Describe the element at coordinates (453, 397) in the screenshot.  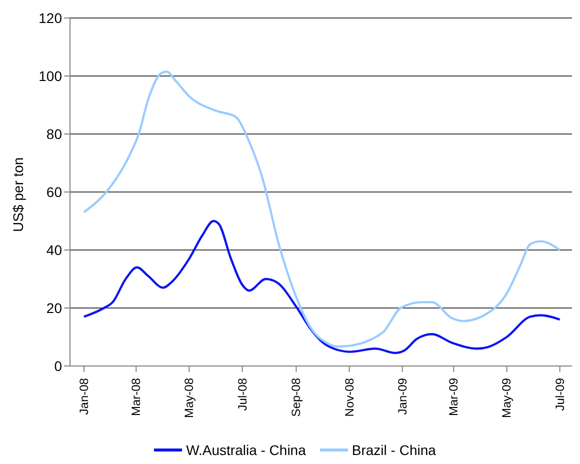
I see `x-tick-label: Mar-09` at that location.